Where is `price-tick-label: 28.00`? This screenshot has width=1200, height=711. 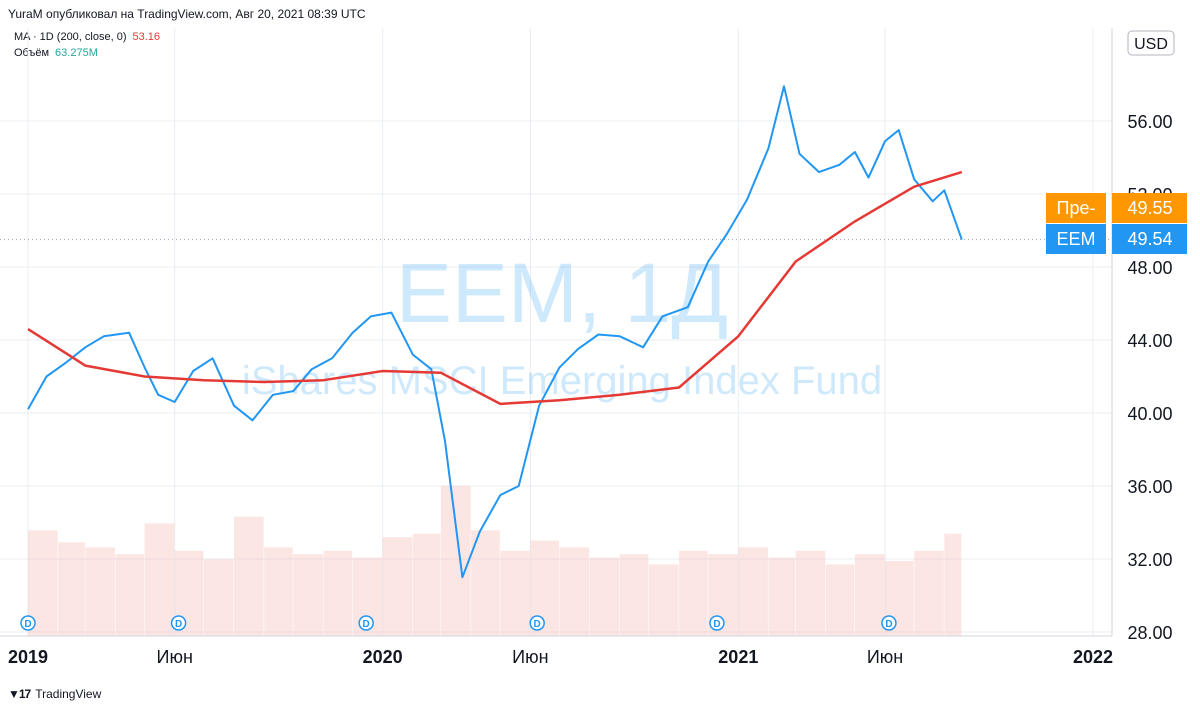 price-tick-label: 28.00 is located at coordinates (1149, 633).